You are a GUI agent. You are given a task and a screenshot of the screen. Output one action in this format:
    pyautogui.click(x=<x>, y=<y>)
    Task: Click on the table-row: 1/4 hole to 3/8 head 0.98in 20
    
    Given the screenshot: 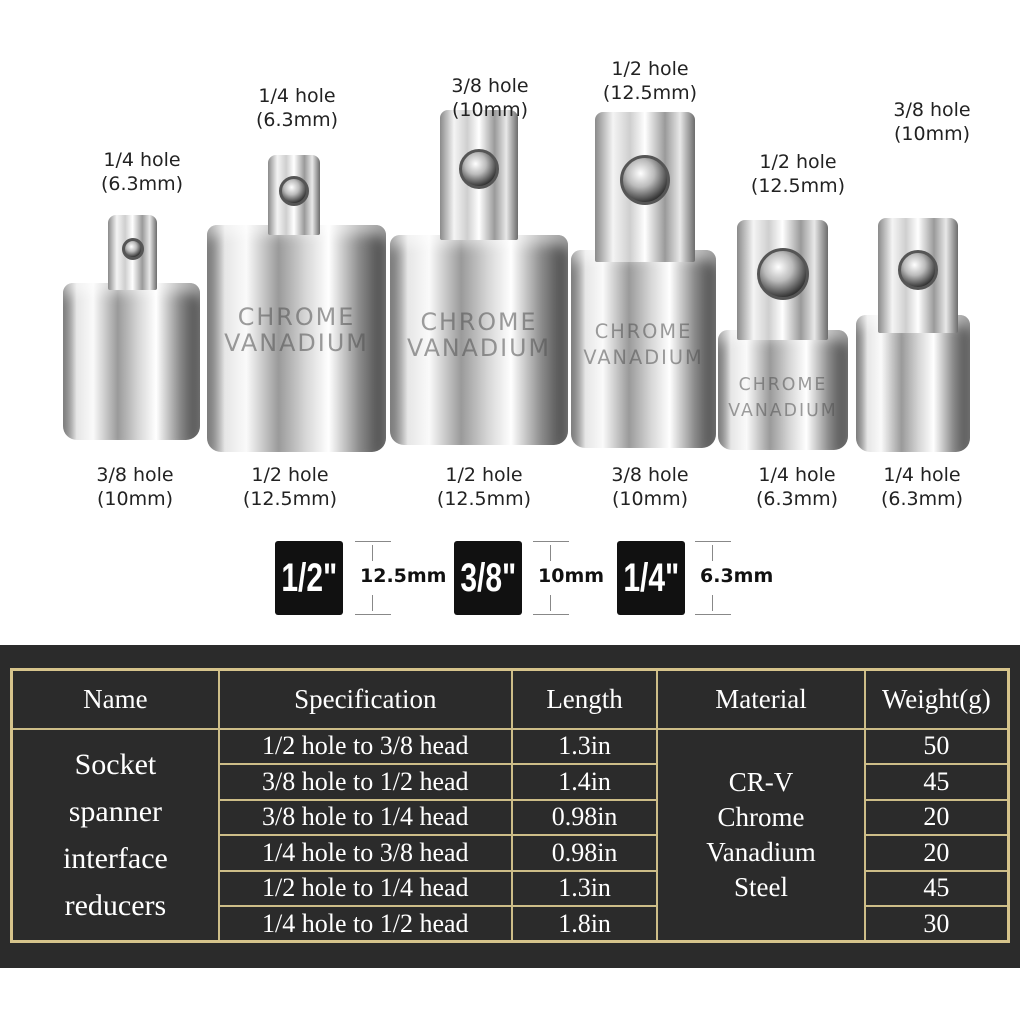 What is the action you would take?
    pyautogui.click(x=511, y=853)
    